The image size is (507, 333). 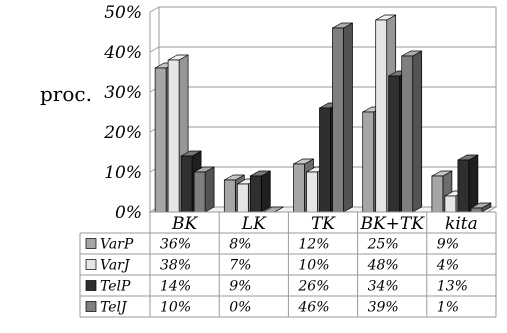 What do you see at coordinates (91, 285) in the screenshot?
I see `legend-swatch-TelP` at bounding box center [91, 285].